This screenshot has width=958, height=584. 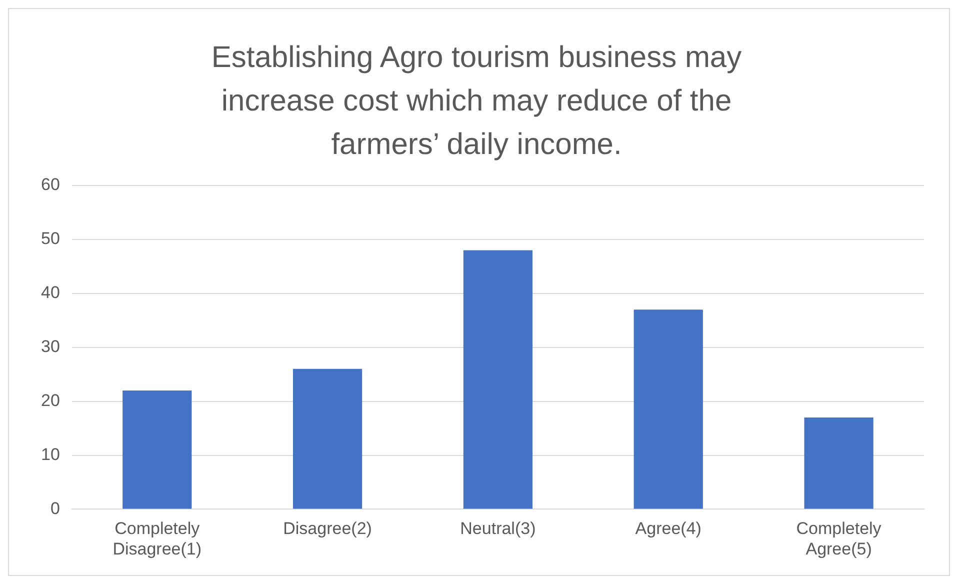 What do you see at coordinates (157, 538) in the screenshot?
I see `x-tick-label: Completely Disagree(1)` at bounding box center [157, 538].